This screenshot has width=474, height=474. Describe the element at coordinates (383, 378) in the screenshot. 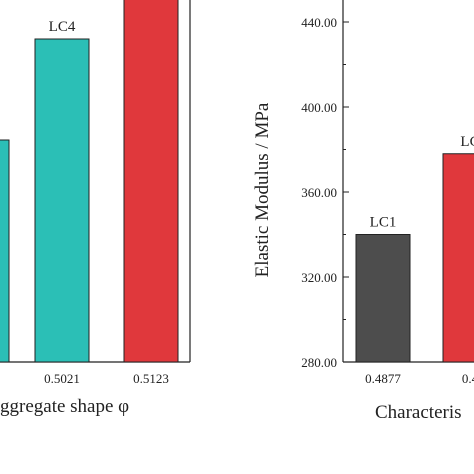

I see `right-x-tick-1: 0.4877` at that location.